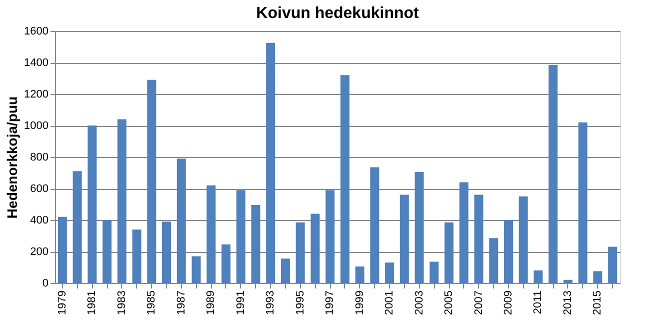 The image size is (650, 333). I want to click on x-tick-label: 1981, so click(92, 302).